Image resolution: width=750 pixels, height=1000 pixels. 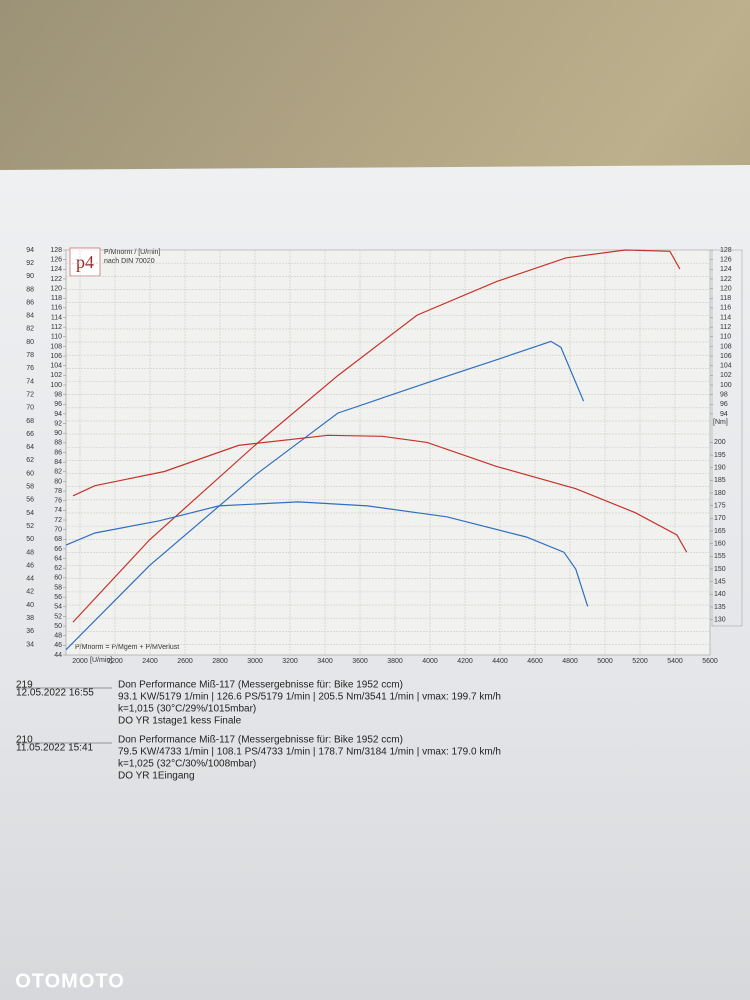 What do you see at coordinates (726, 356) in the screenshot?
I see `ps-right-tick-label: 106` at bounding box center [726, 356].